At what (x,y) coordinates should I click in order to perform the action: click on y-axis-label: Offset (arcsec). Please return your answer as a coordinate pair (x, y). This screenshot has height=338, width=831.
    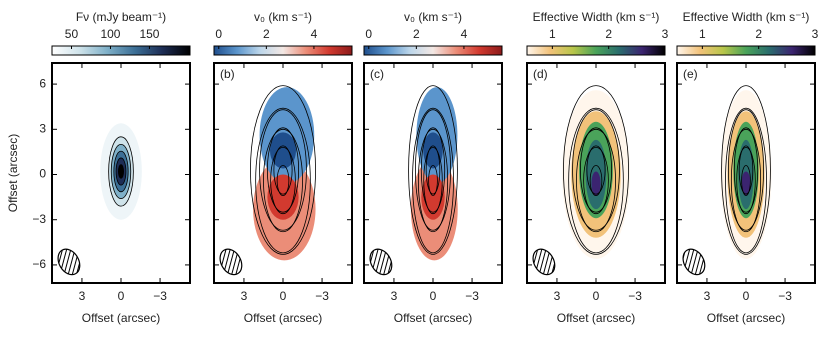
    Looking at the image, I should click on (13, 173).